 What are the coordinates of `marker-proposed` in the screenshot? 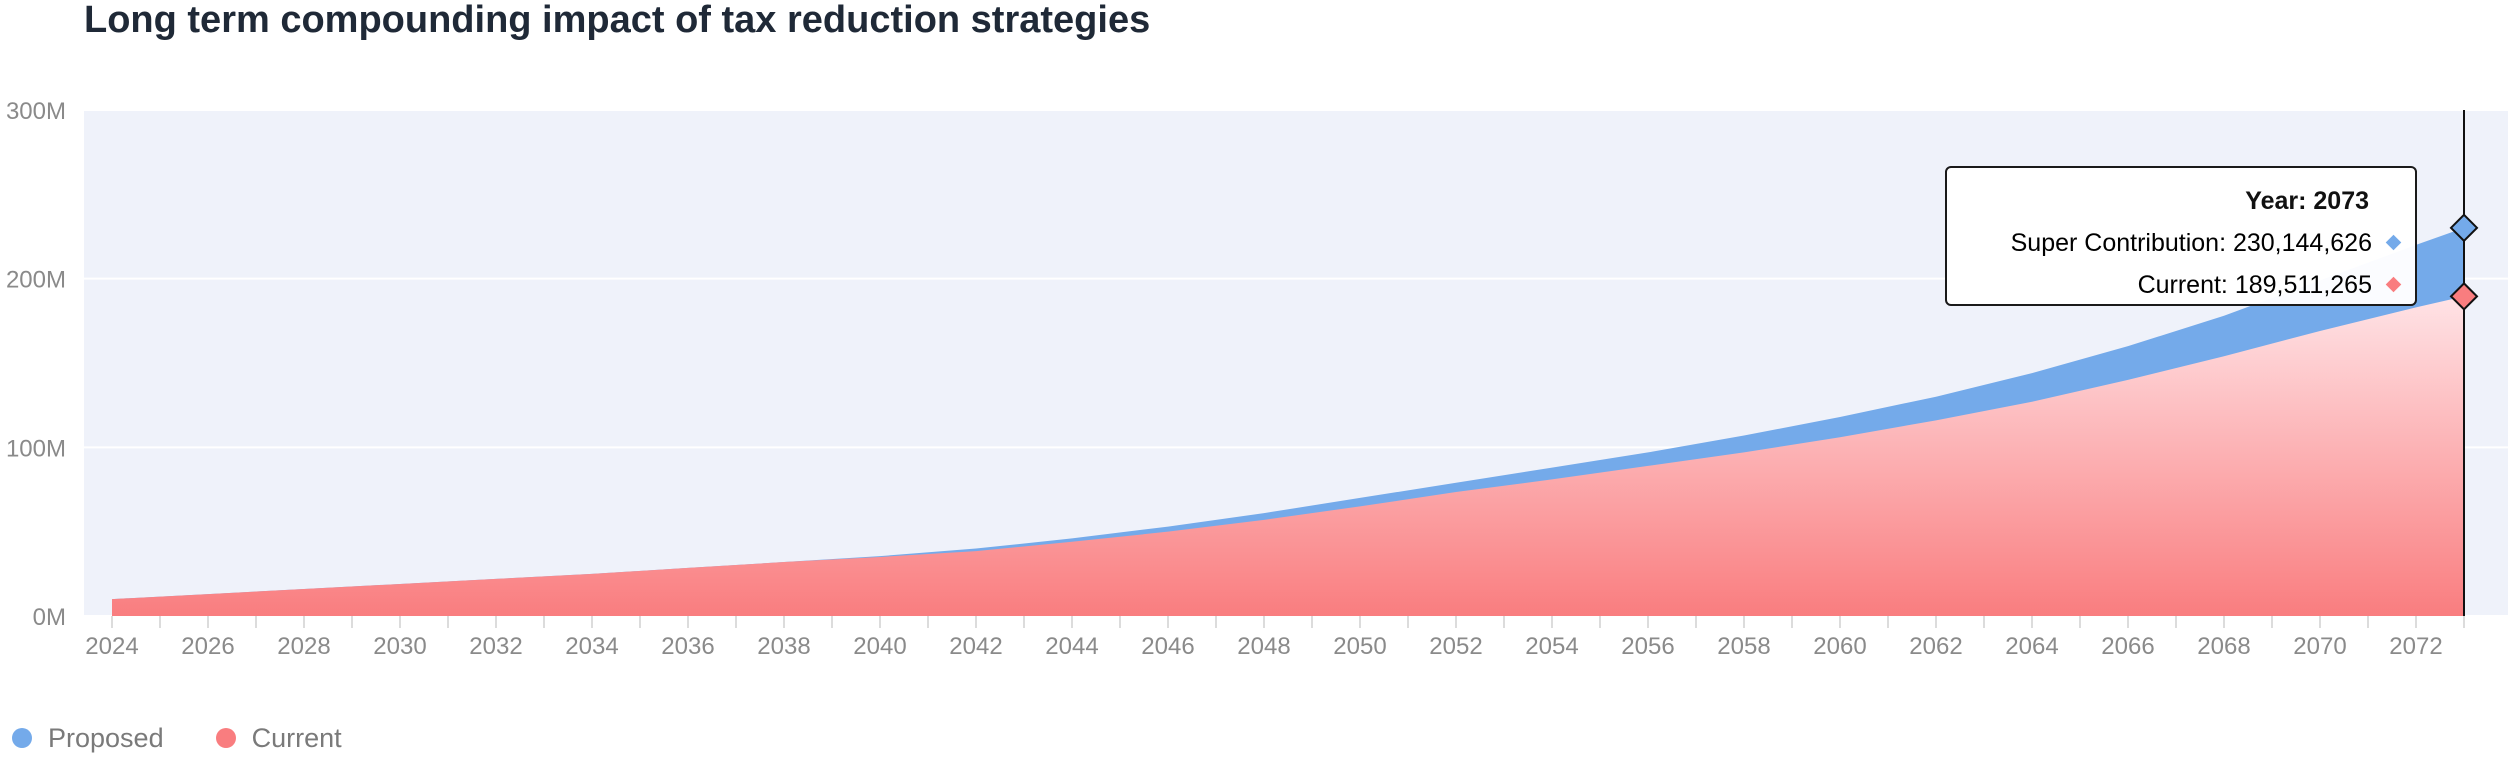 It's located at (2464, 228).